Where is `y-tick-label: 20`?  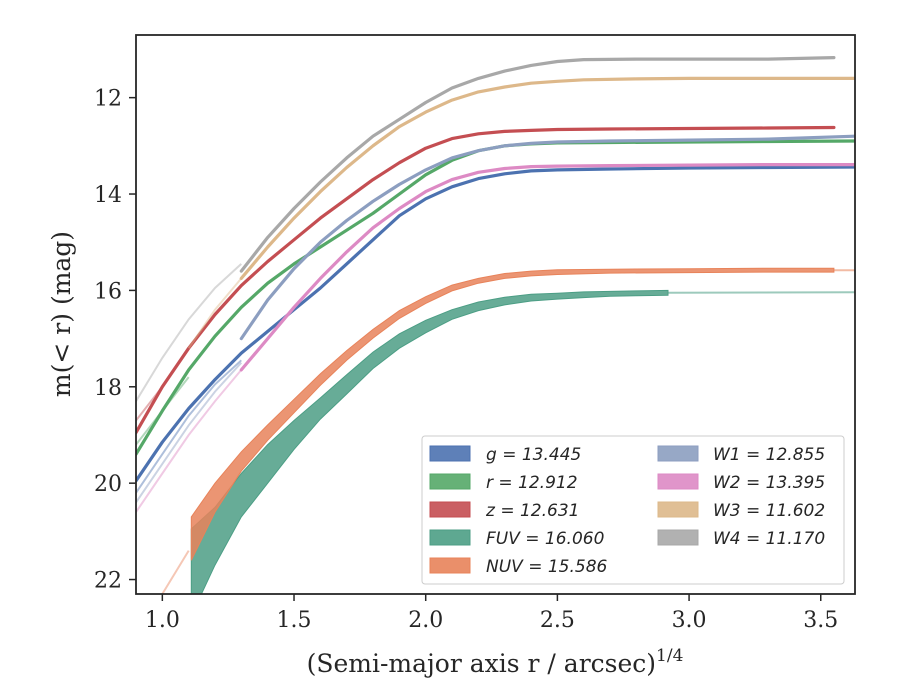 y-tick-label: 20 is located at coordinates (108, 484).